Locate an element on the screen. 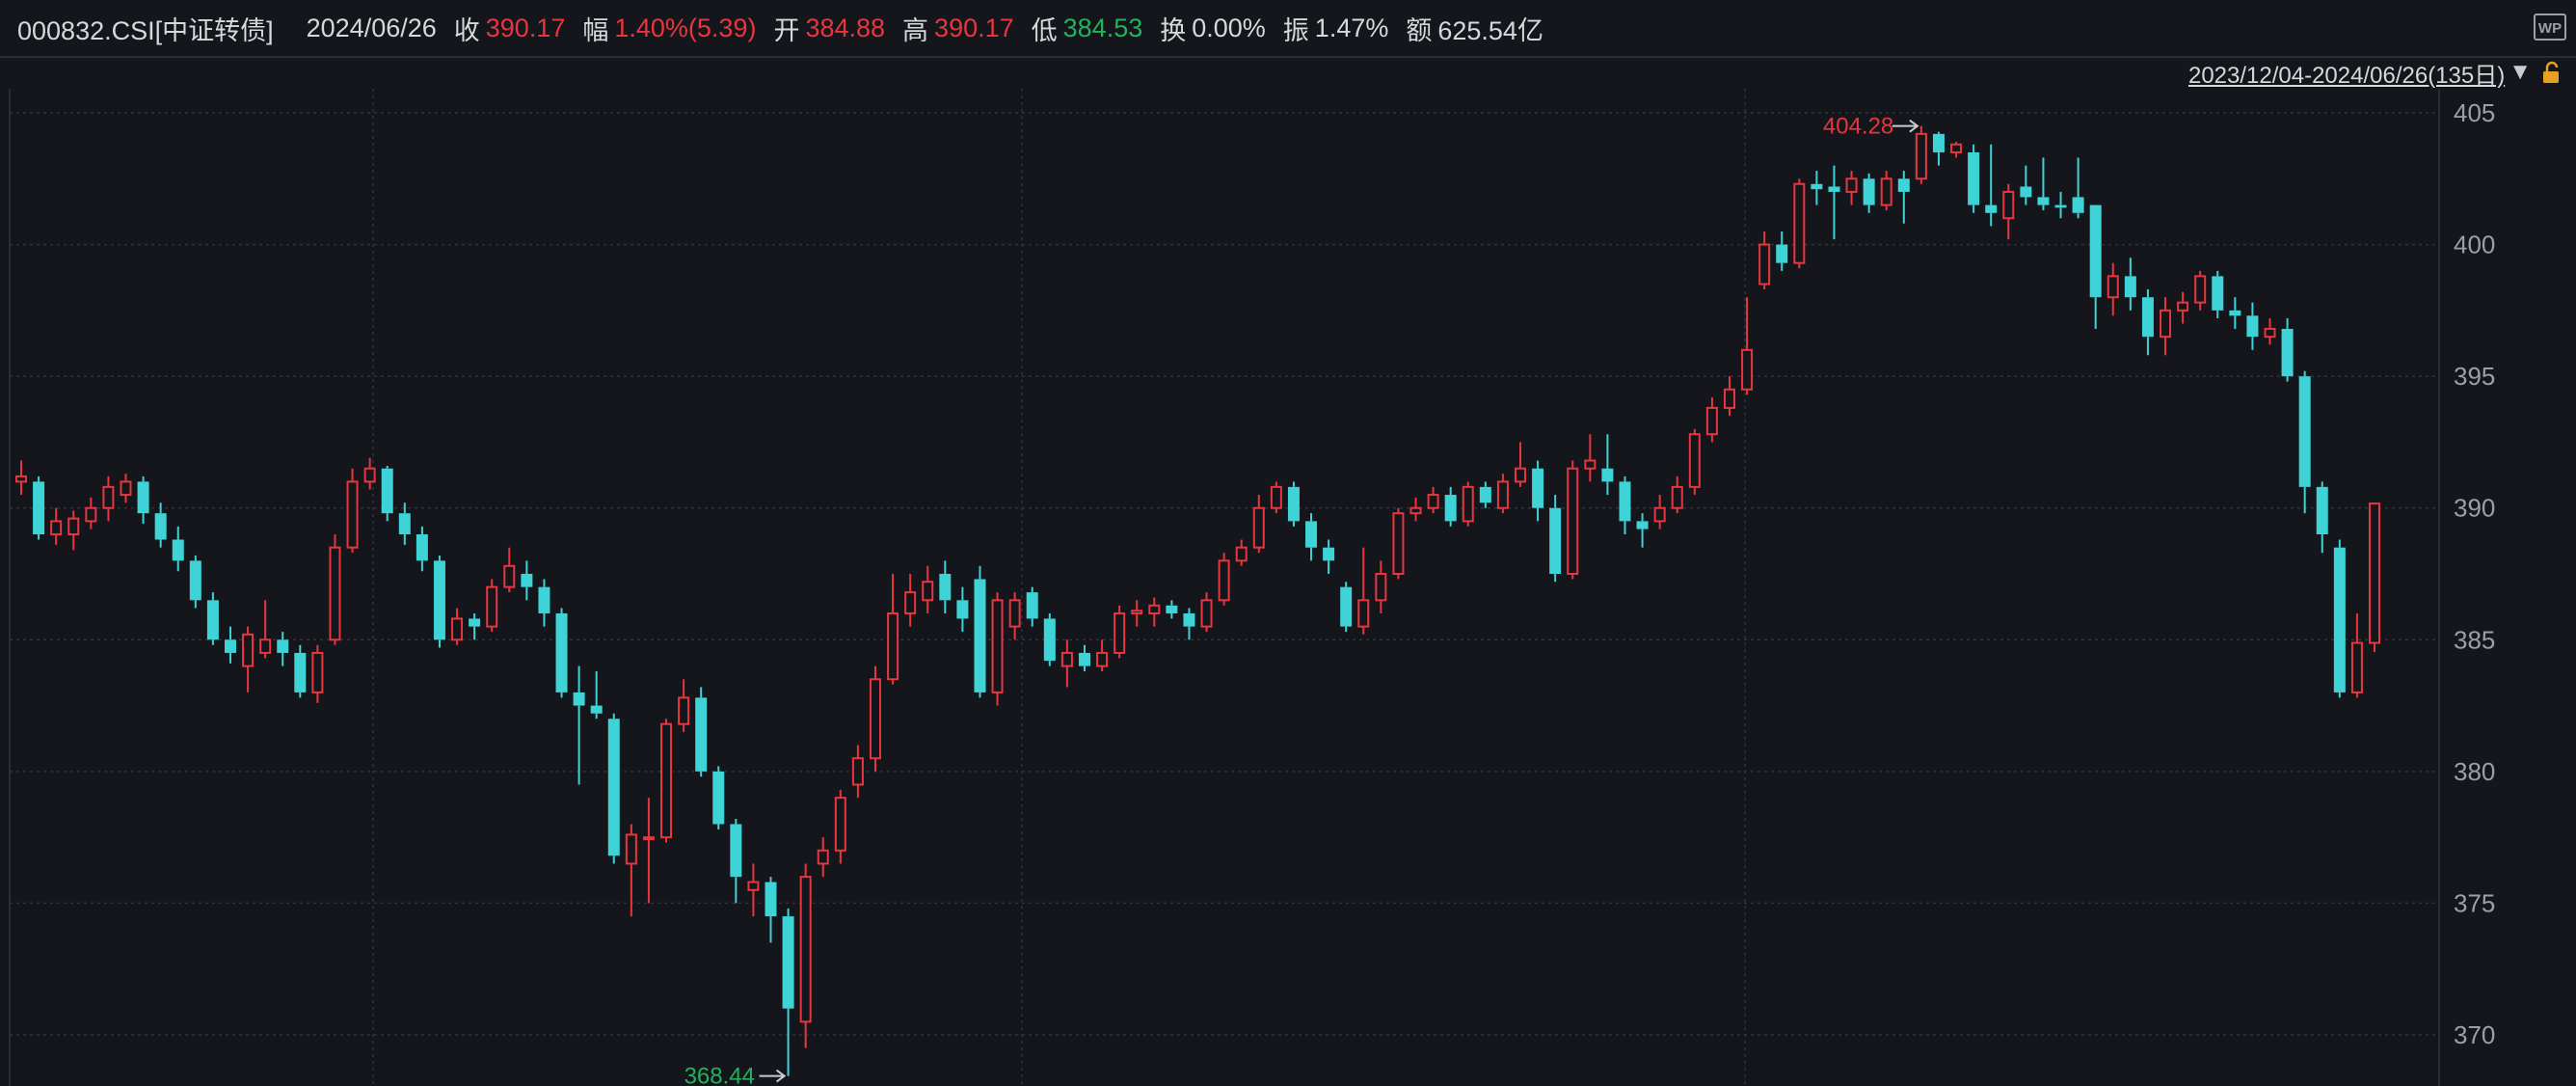 Image resolution: width=2576 pixels, height=1086 pixels. symbol-label: 000832.CSI[中证转债] is located at coordinates (145, 30).